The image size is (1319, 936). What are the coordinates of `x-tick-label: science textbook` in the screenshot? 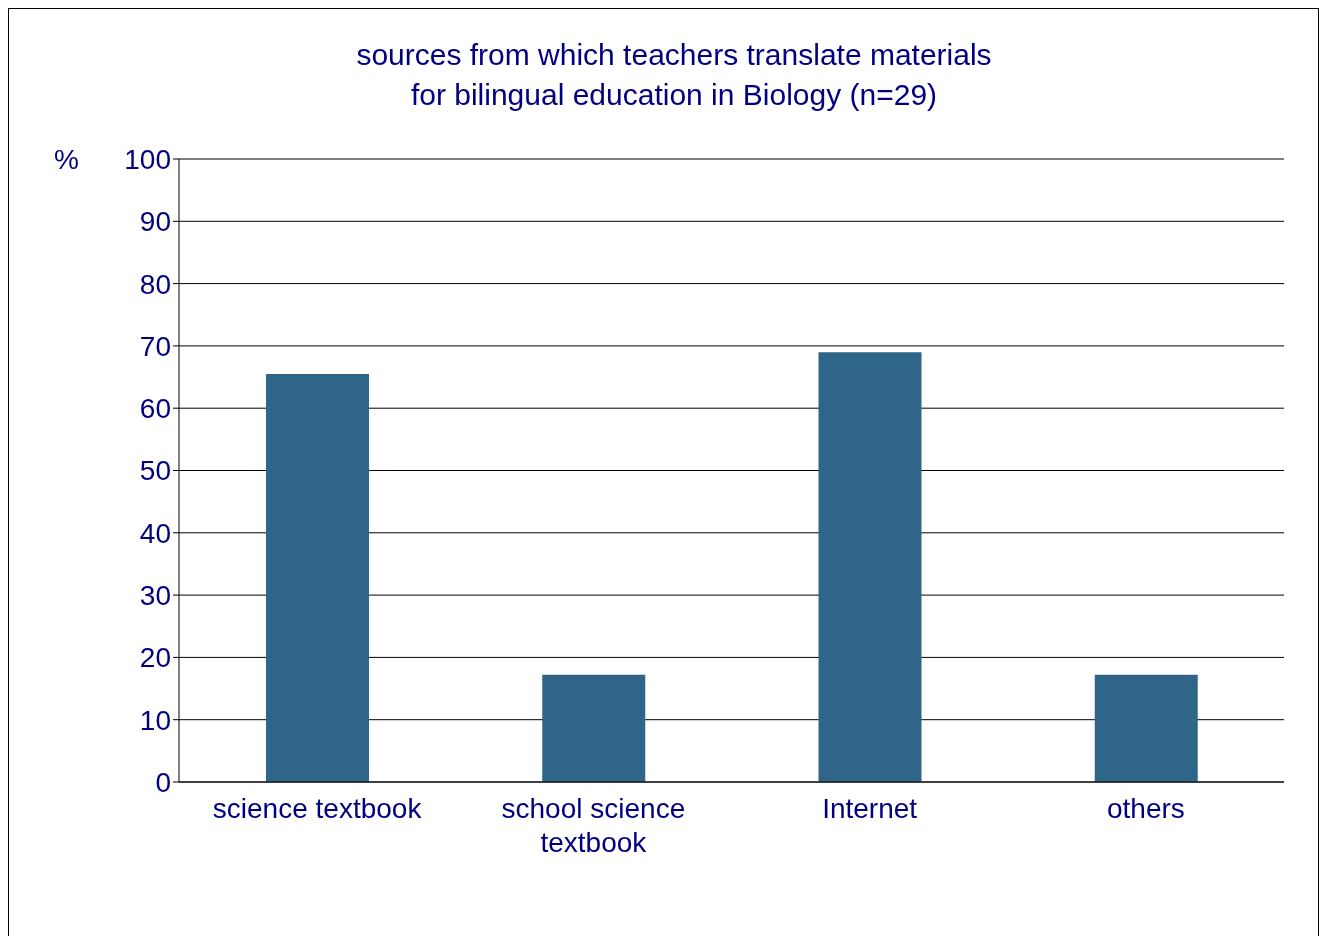 It's located at (317, 808).